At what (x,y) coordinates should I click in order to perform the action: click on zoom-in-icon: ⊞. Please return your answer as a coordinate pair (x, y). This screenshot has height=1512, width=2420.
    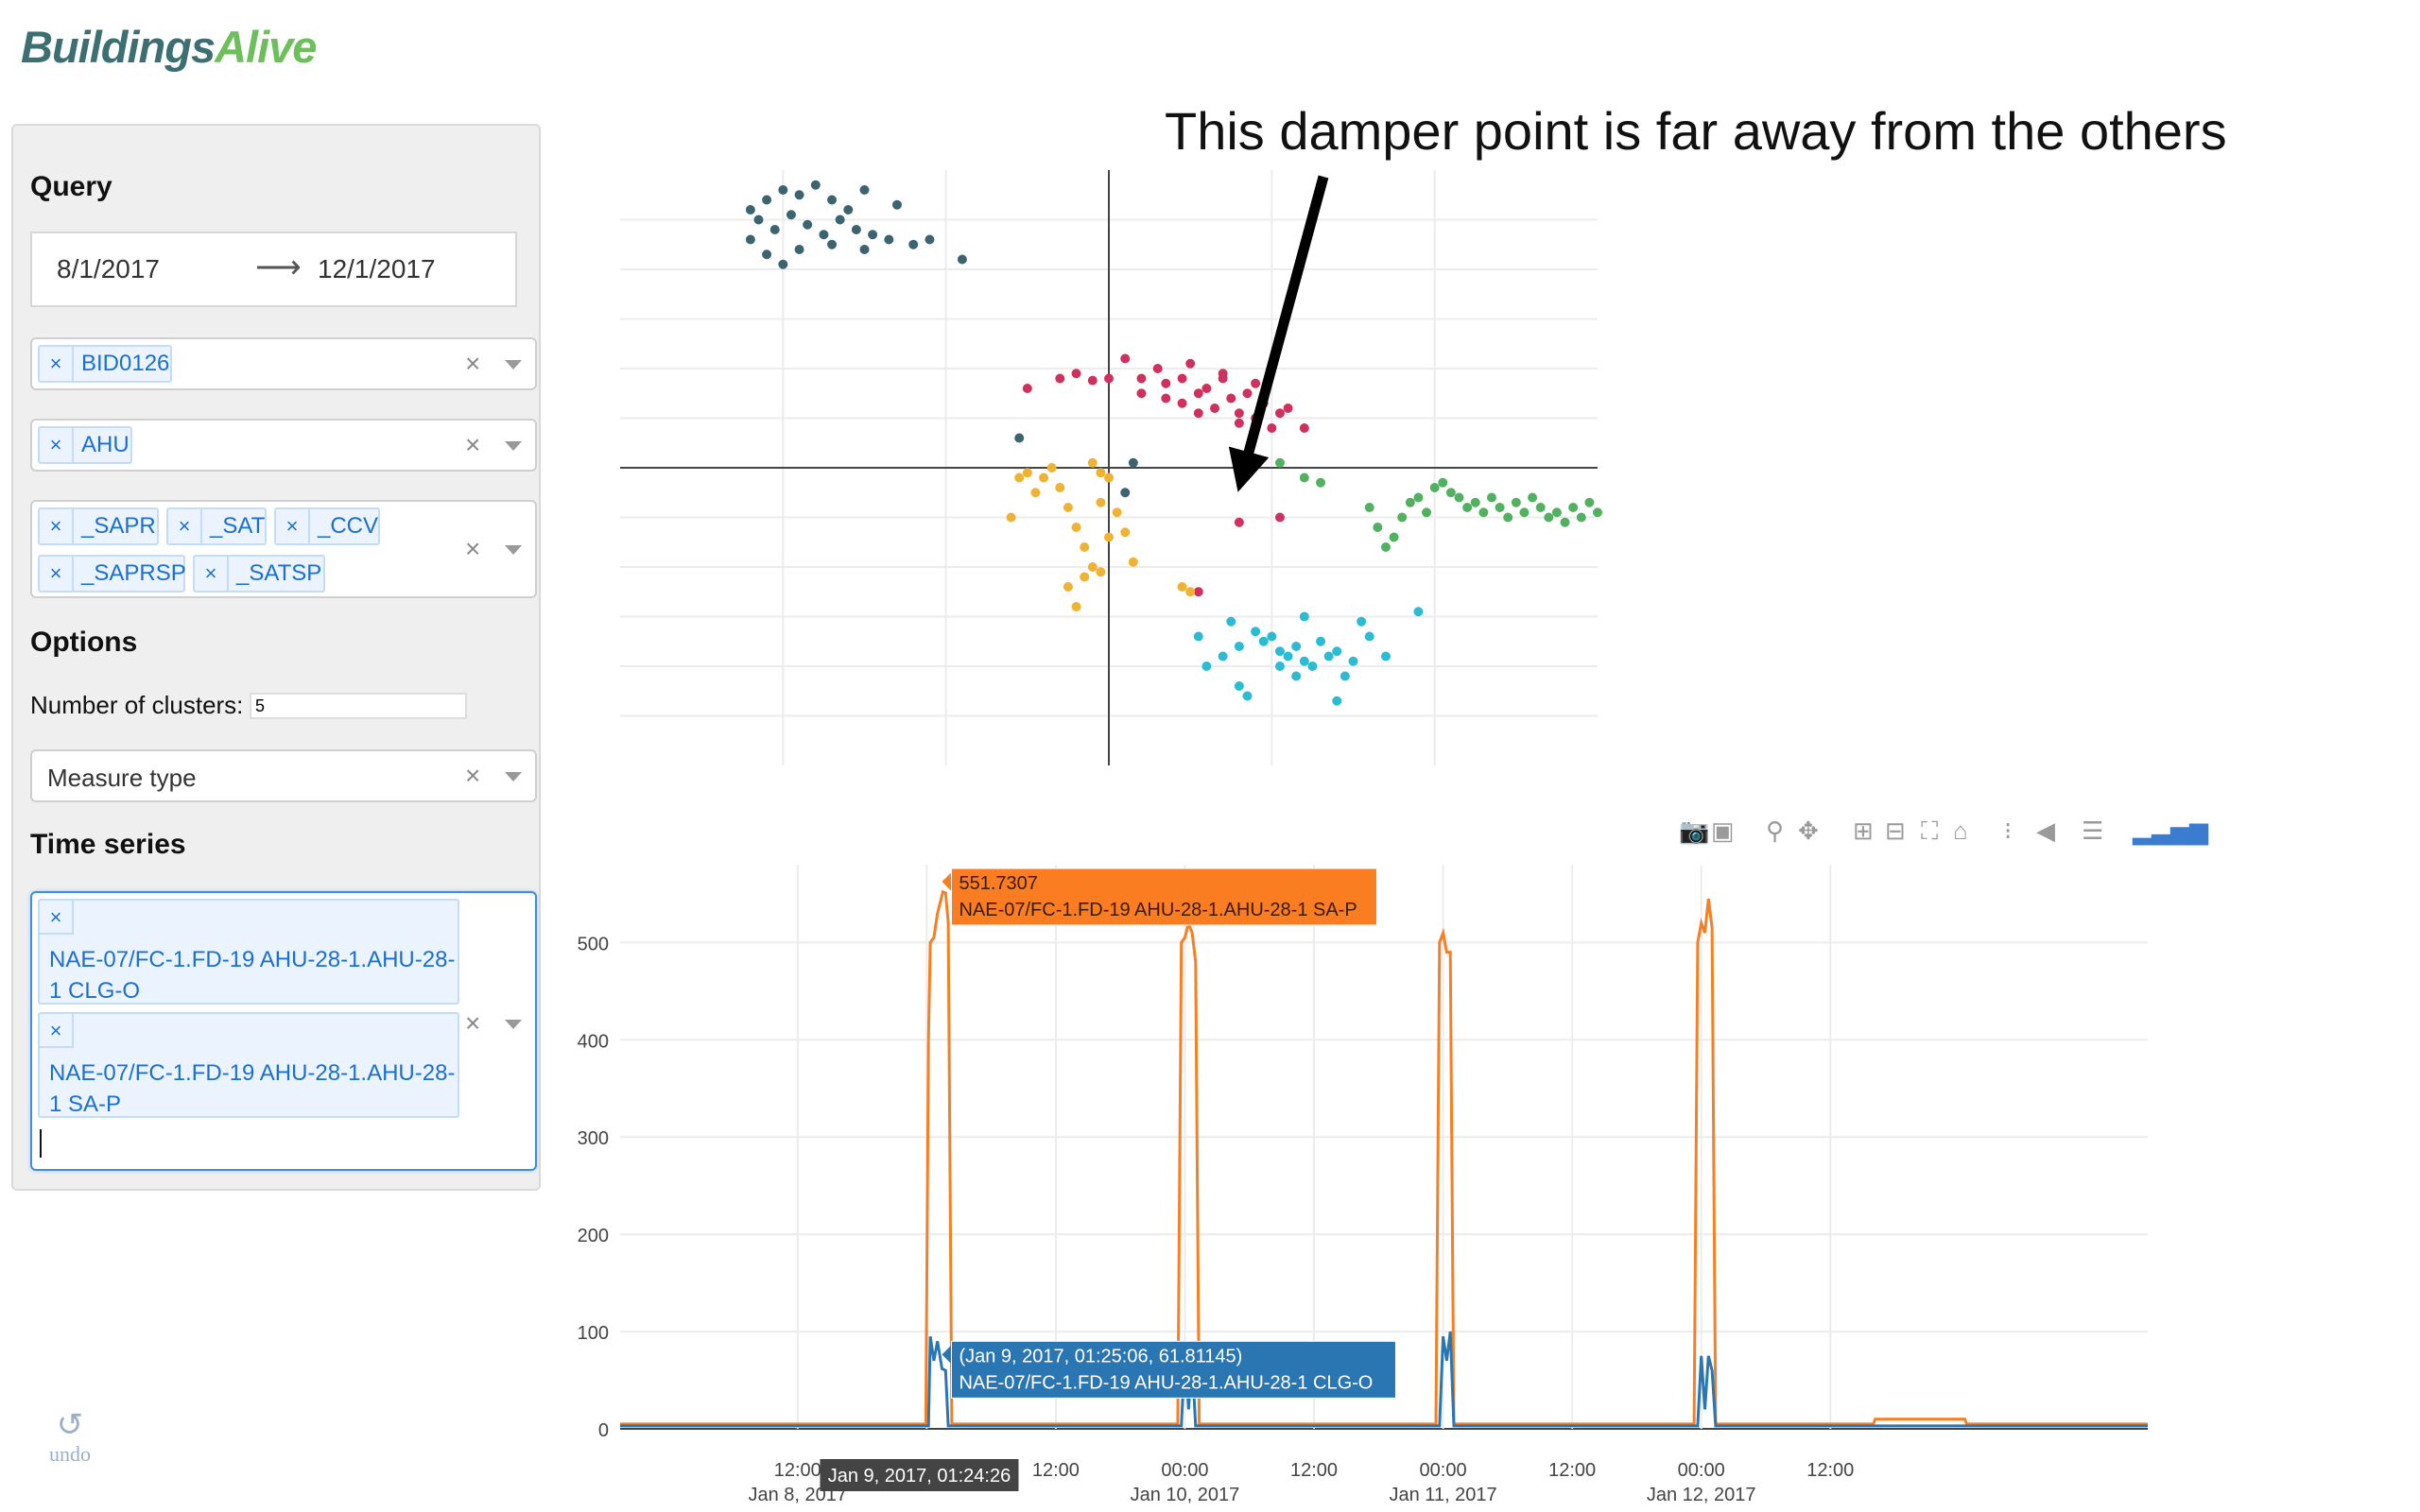
    Looking at the image, I should click on (1864, 830).